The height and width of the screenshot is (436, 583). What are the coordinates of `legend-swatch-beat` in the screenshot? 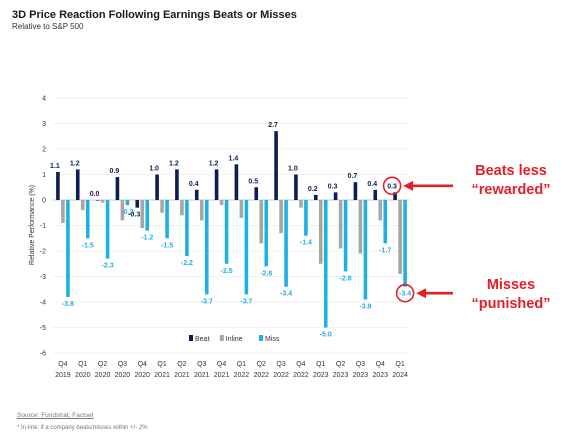 It's located at (191, 338).